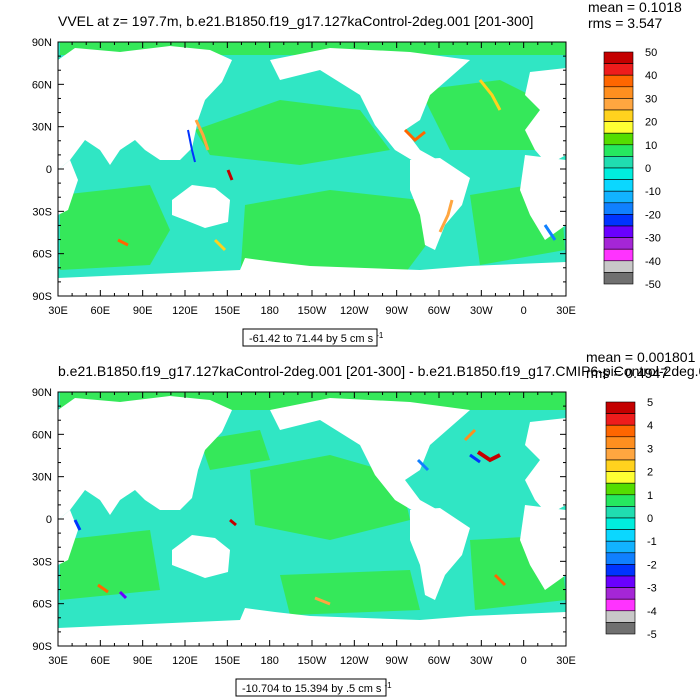  I want to click on panel-2-land-antarctica, so click(312, 627).